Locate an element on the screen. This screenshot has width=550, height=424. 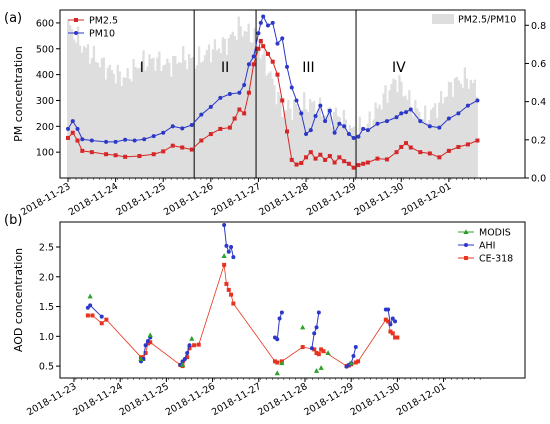
series-modis is located at coordinates (220, 314).